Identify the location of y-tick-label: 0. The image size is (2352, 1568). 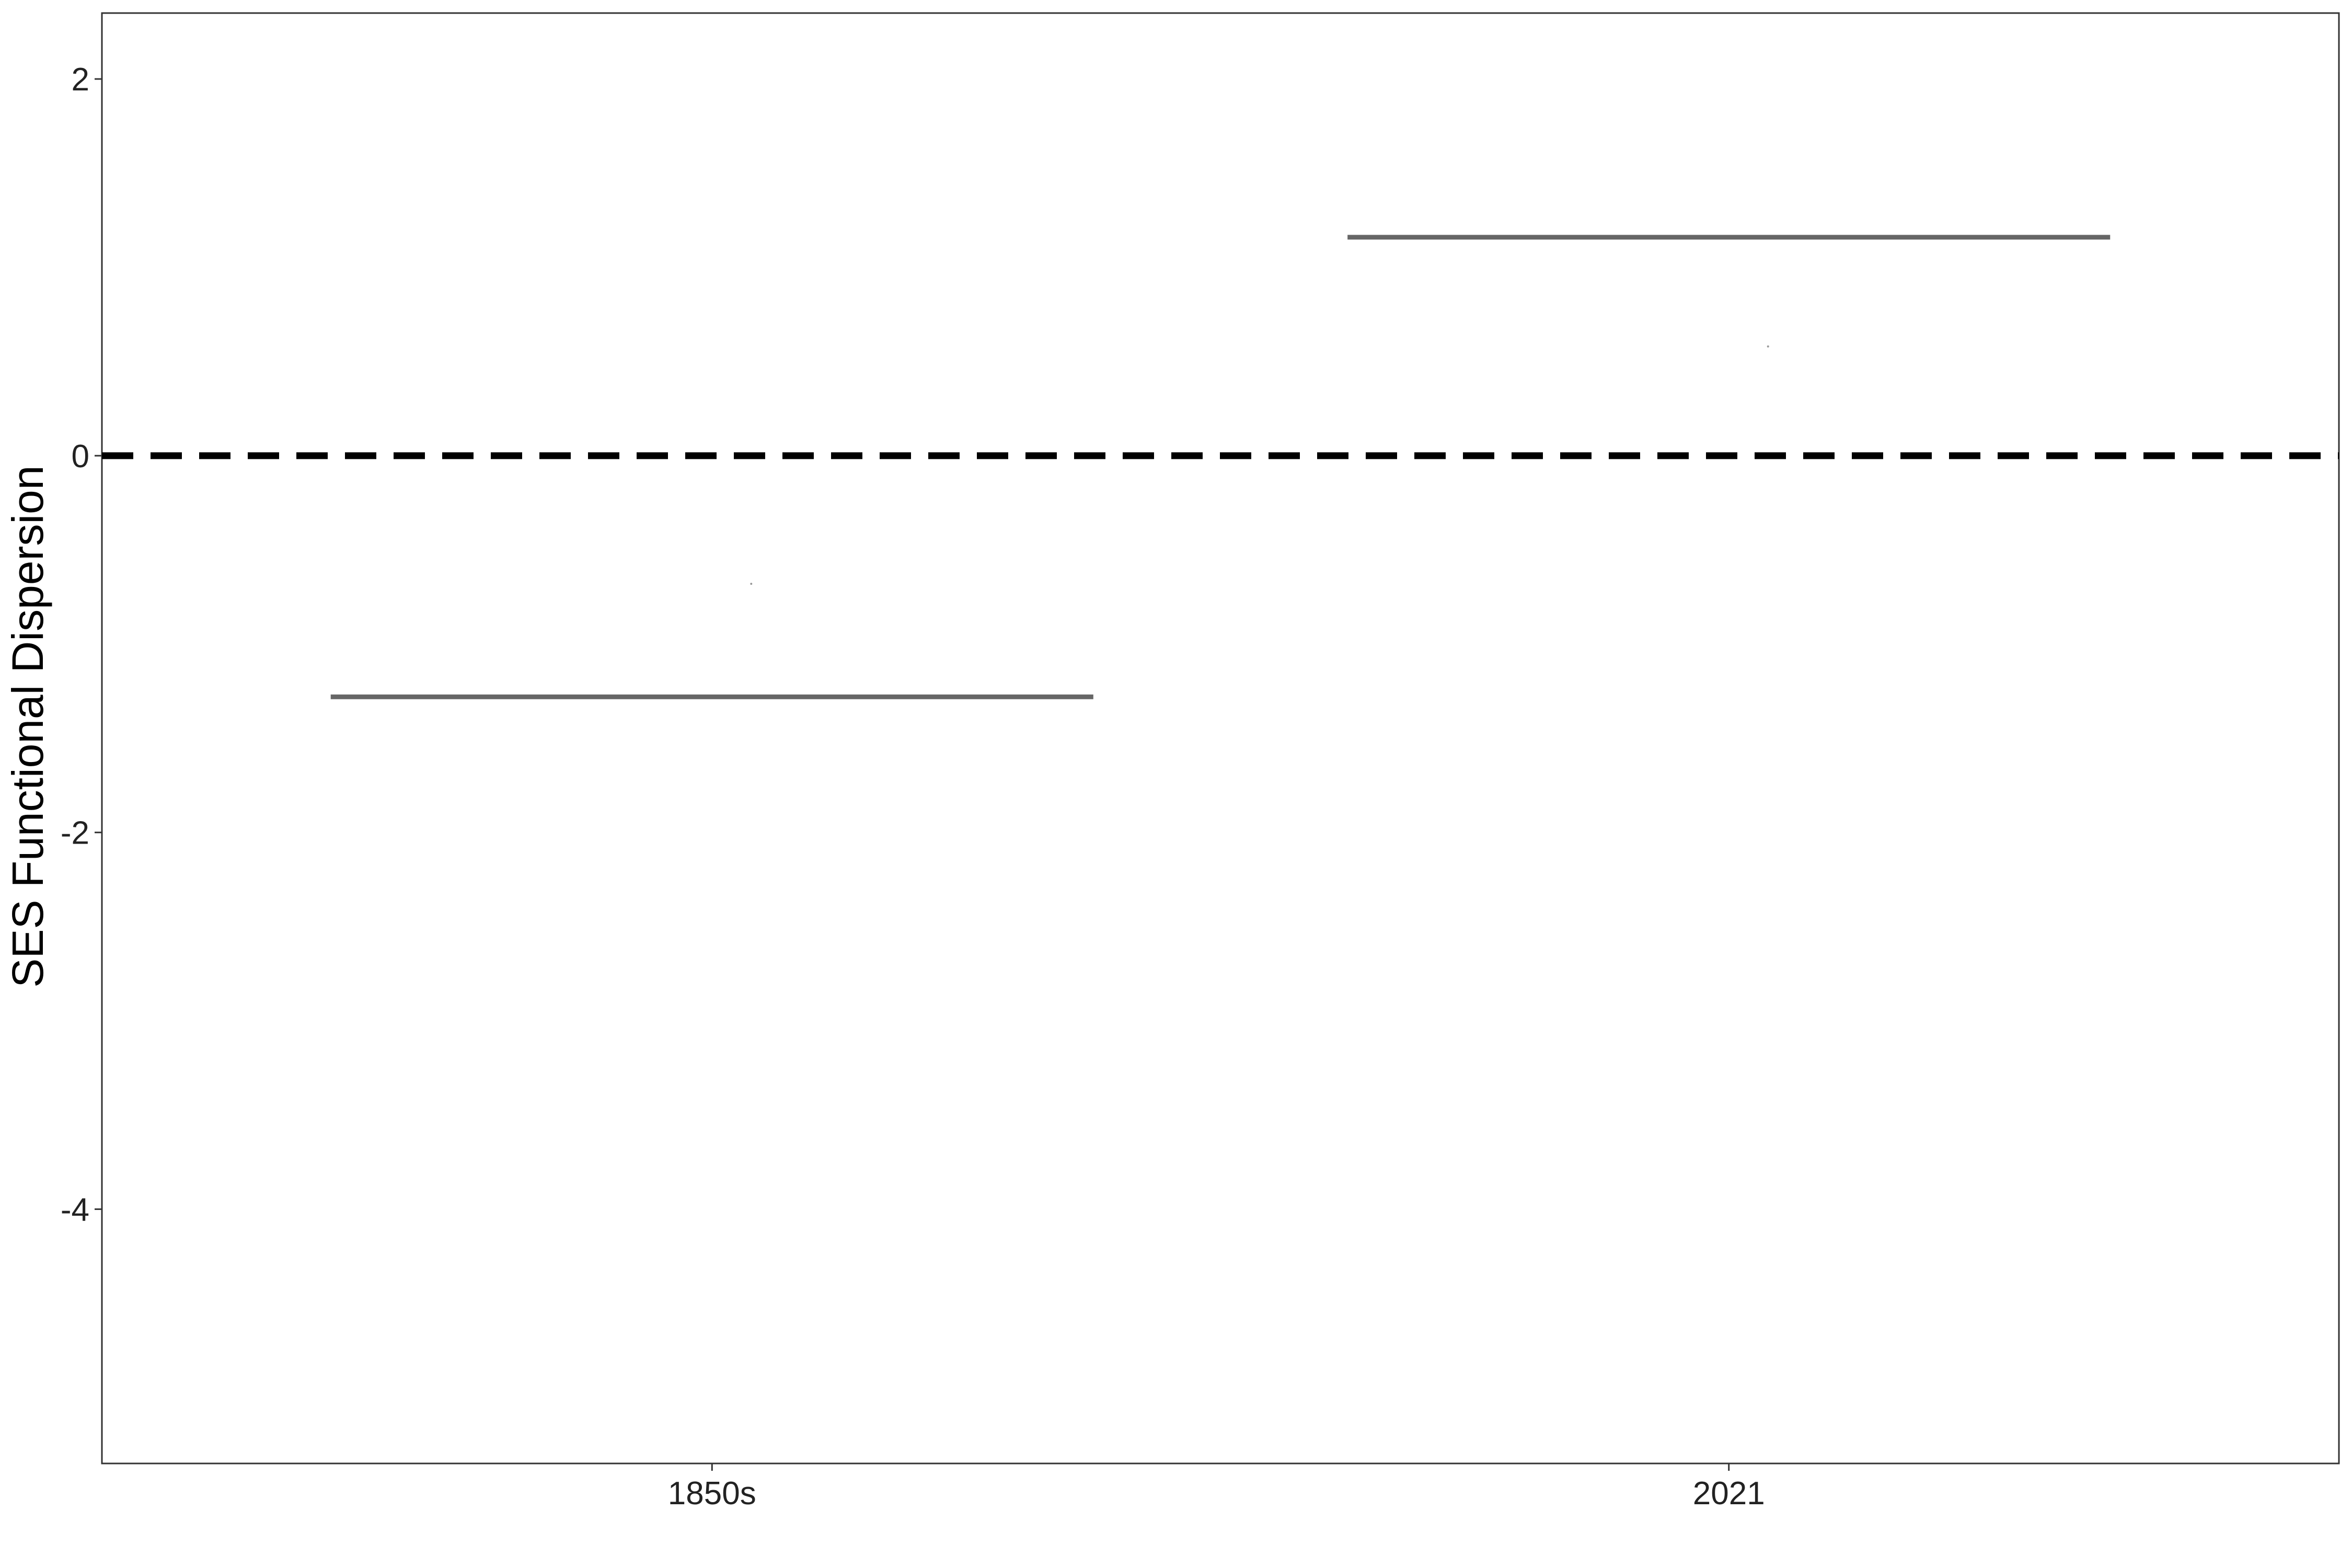
(80, 457).